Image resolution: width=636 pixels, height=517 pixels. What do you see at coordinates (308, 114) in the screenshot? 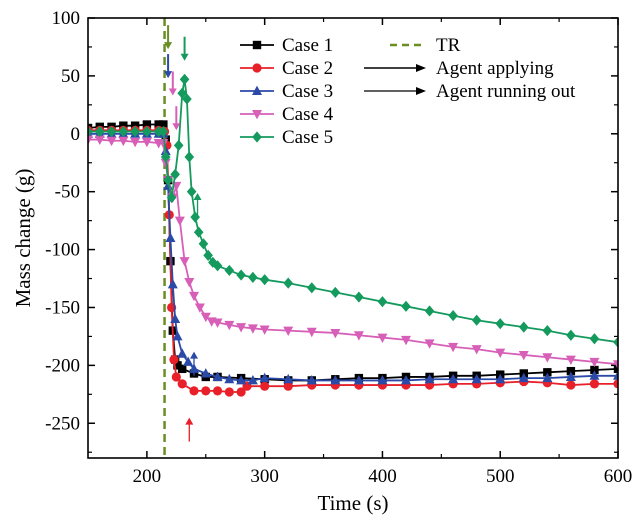
I see `legend-label: Case 4` at bounding box center [308, 114].